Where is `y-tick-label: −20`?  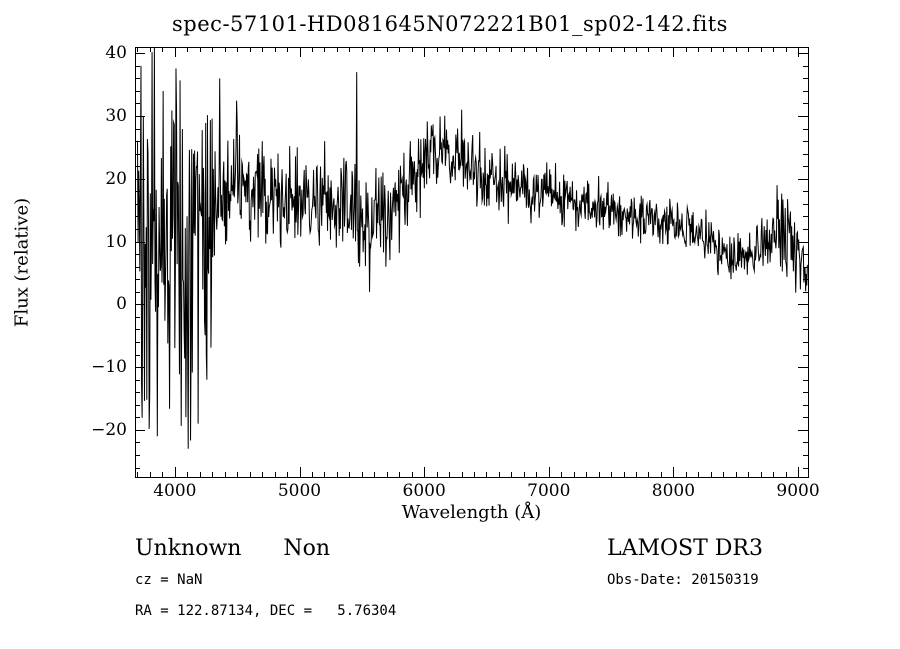 y-tick-label: −20 is located at coordinates (109, 429).